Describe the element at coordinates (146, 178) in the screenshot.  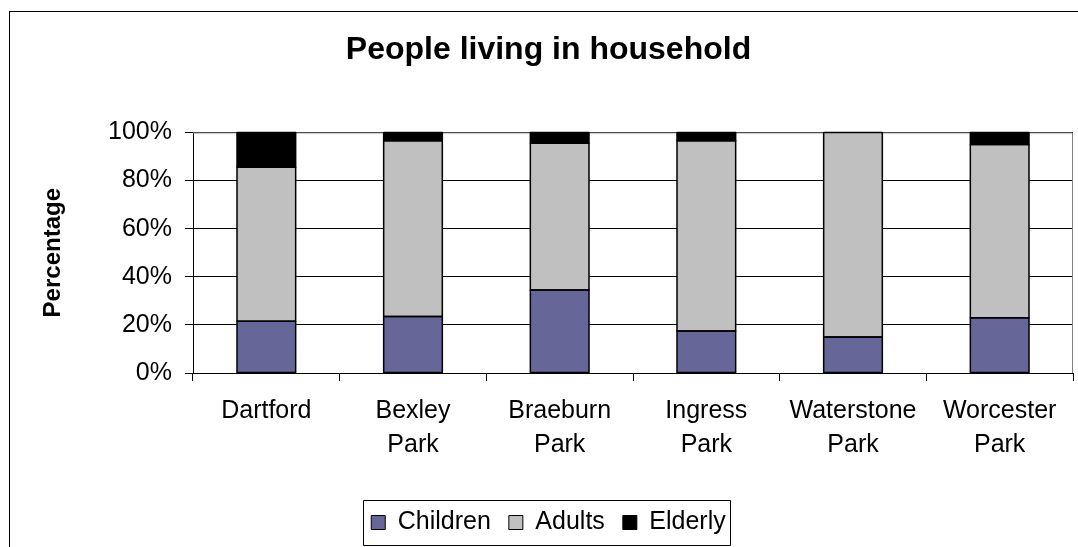
I see `y-tick-label: 80%` at that location.